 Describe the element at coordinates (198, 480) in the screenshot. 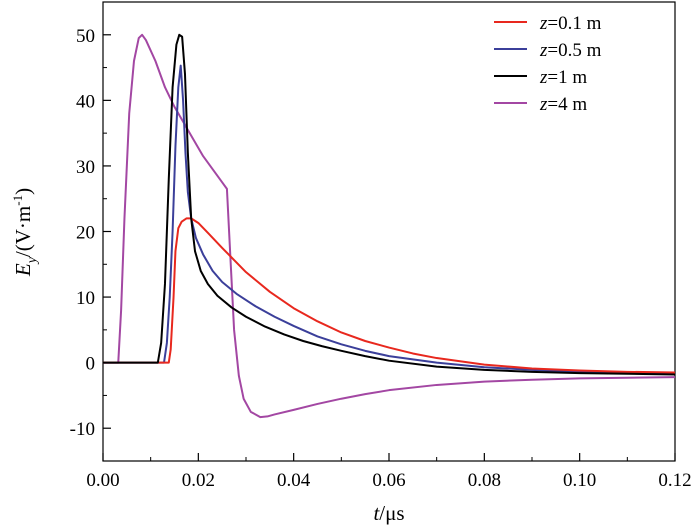

I see `x-tick-label: 0.02` at that location.